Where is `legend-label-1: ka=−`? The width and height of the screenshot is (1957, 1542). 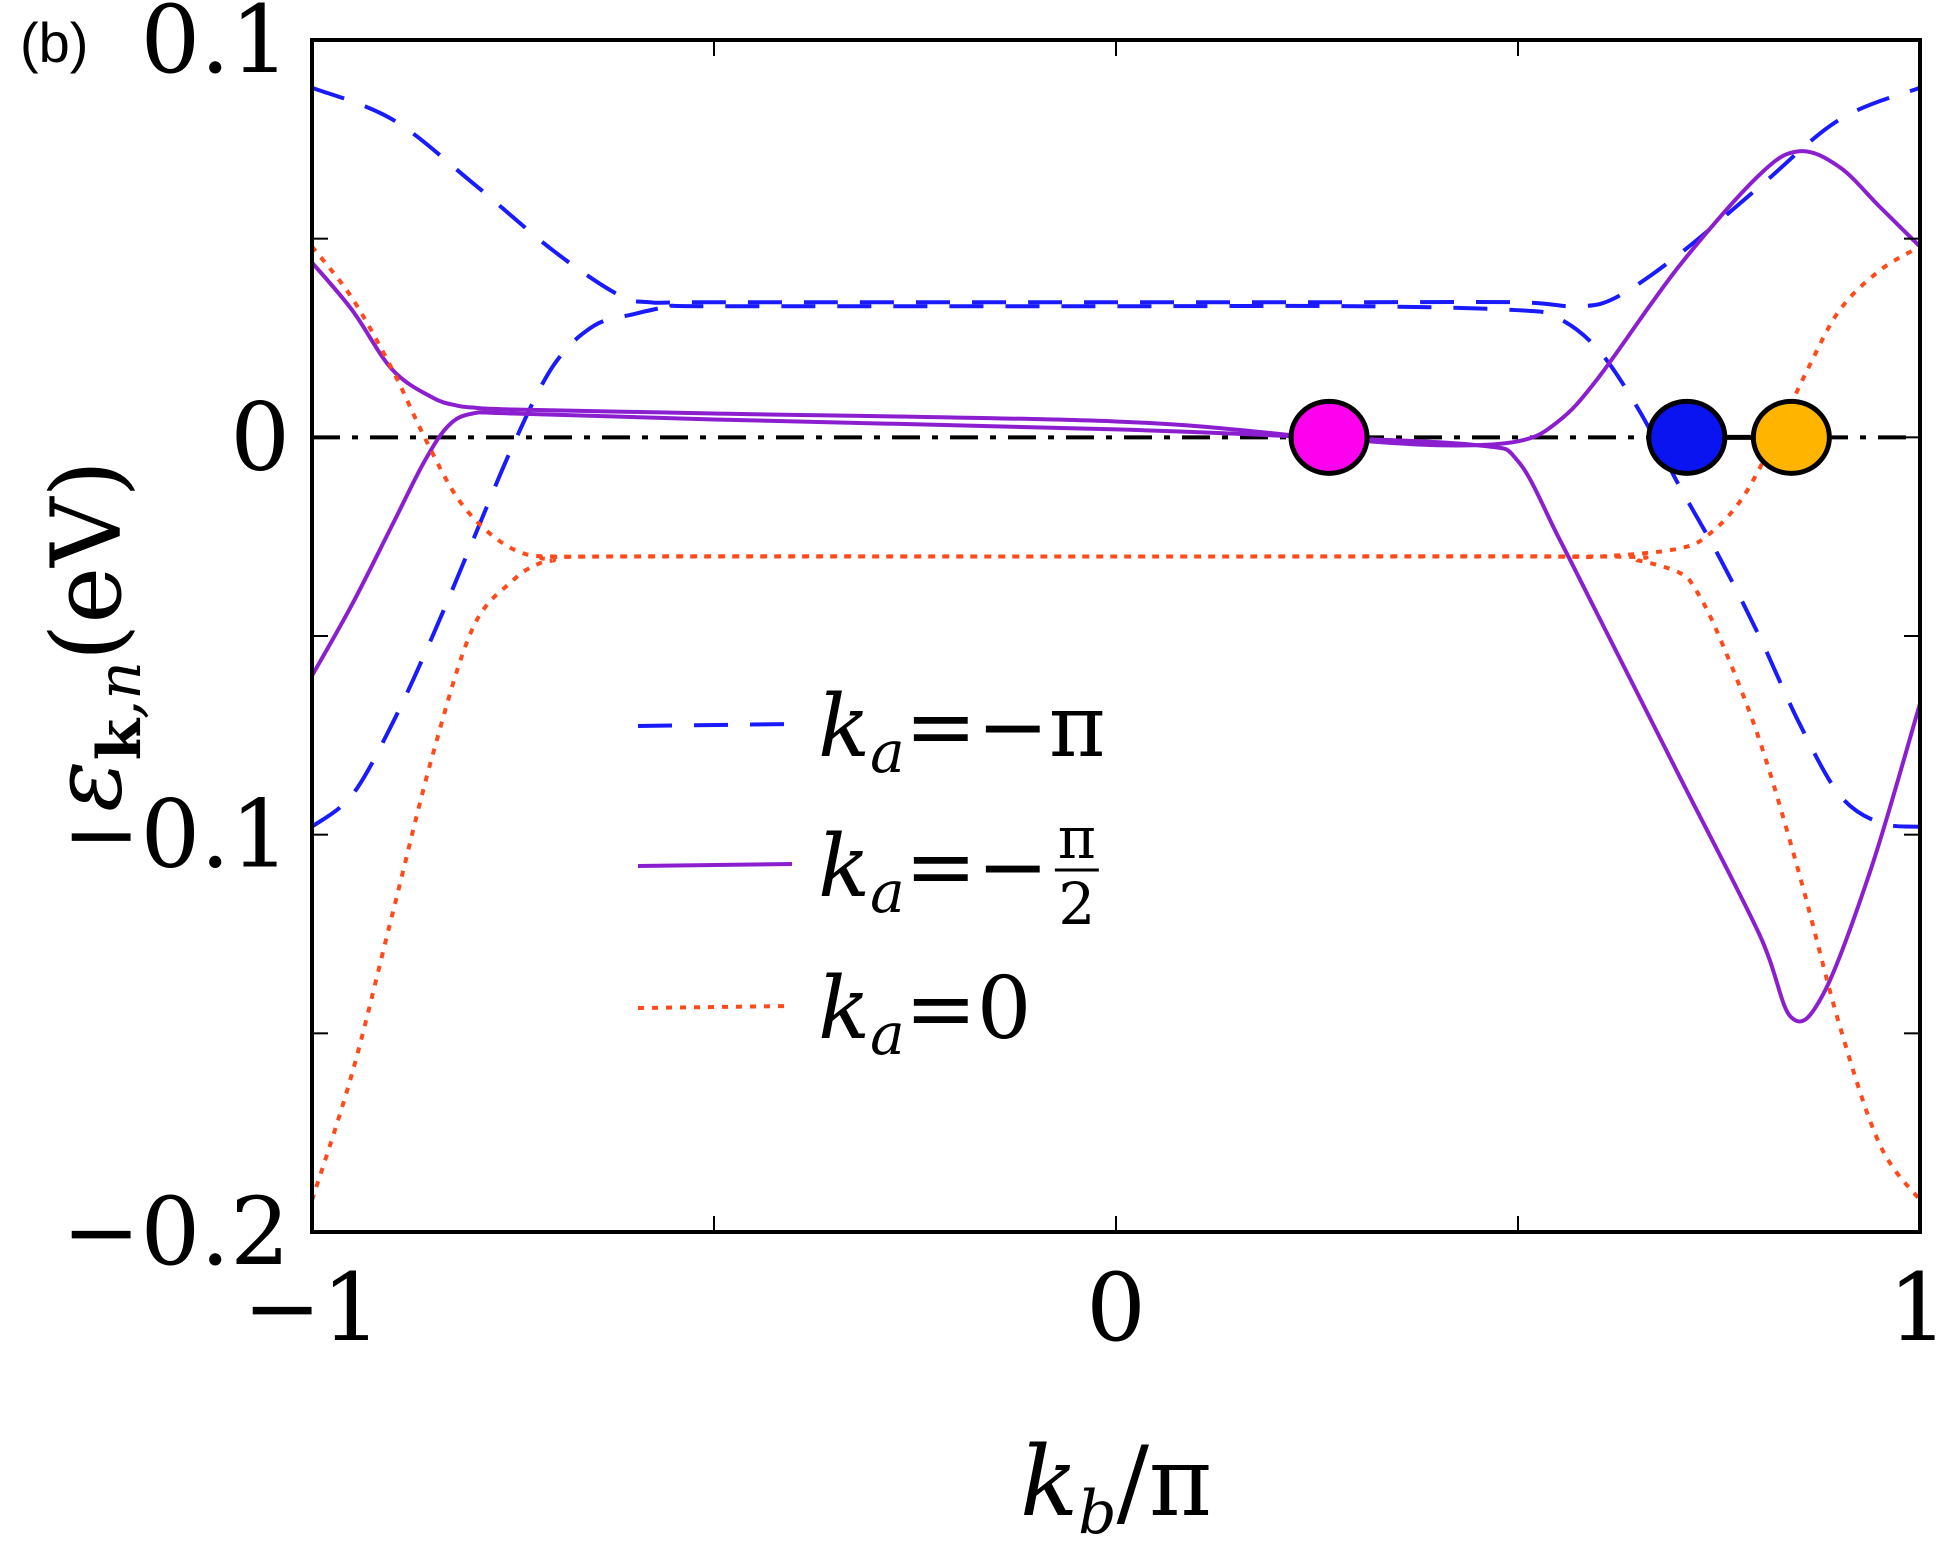
legend-label-1: ka=− is located at coordinates (933, 871).